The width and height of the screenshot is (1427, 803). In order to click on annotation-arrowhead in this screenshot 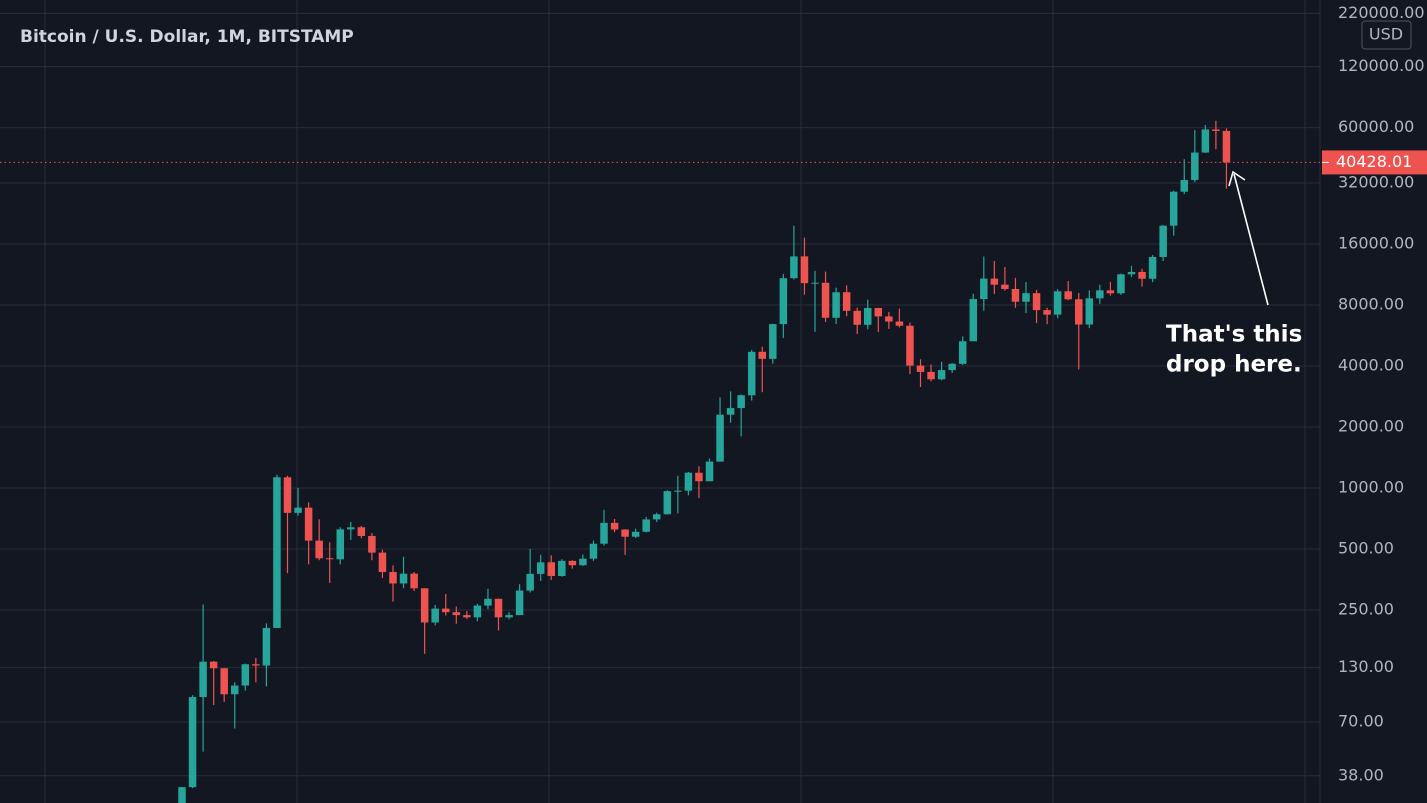, I will do `click(1237, 178)`.